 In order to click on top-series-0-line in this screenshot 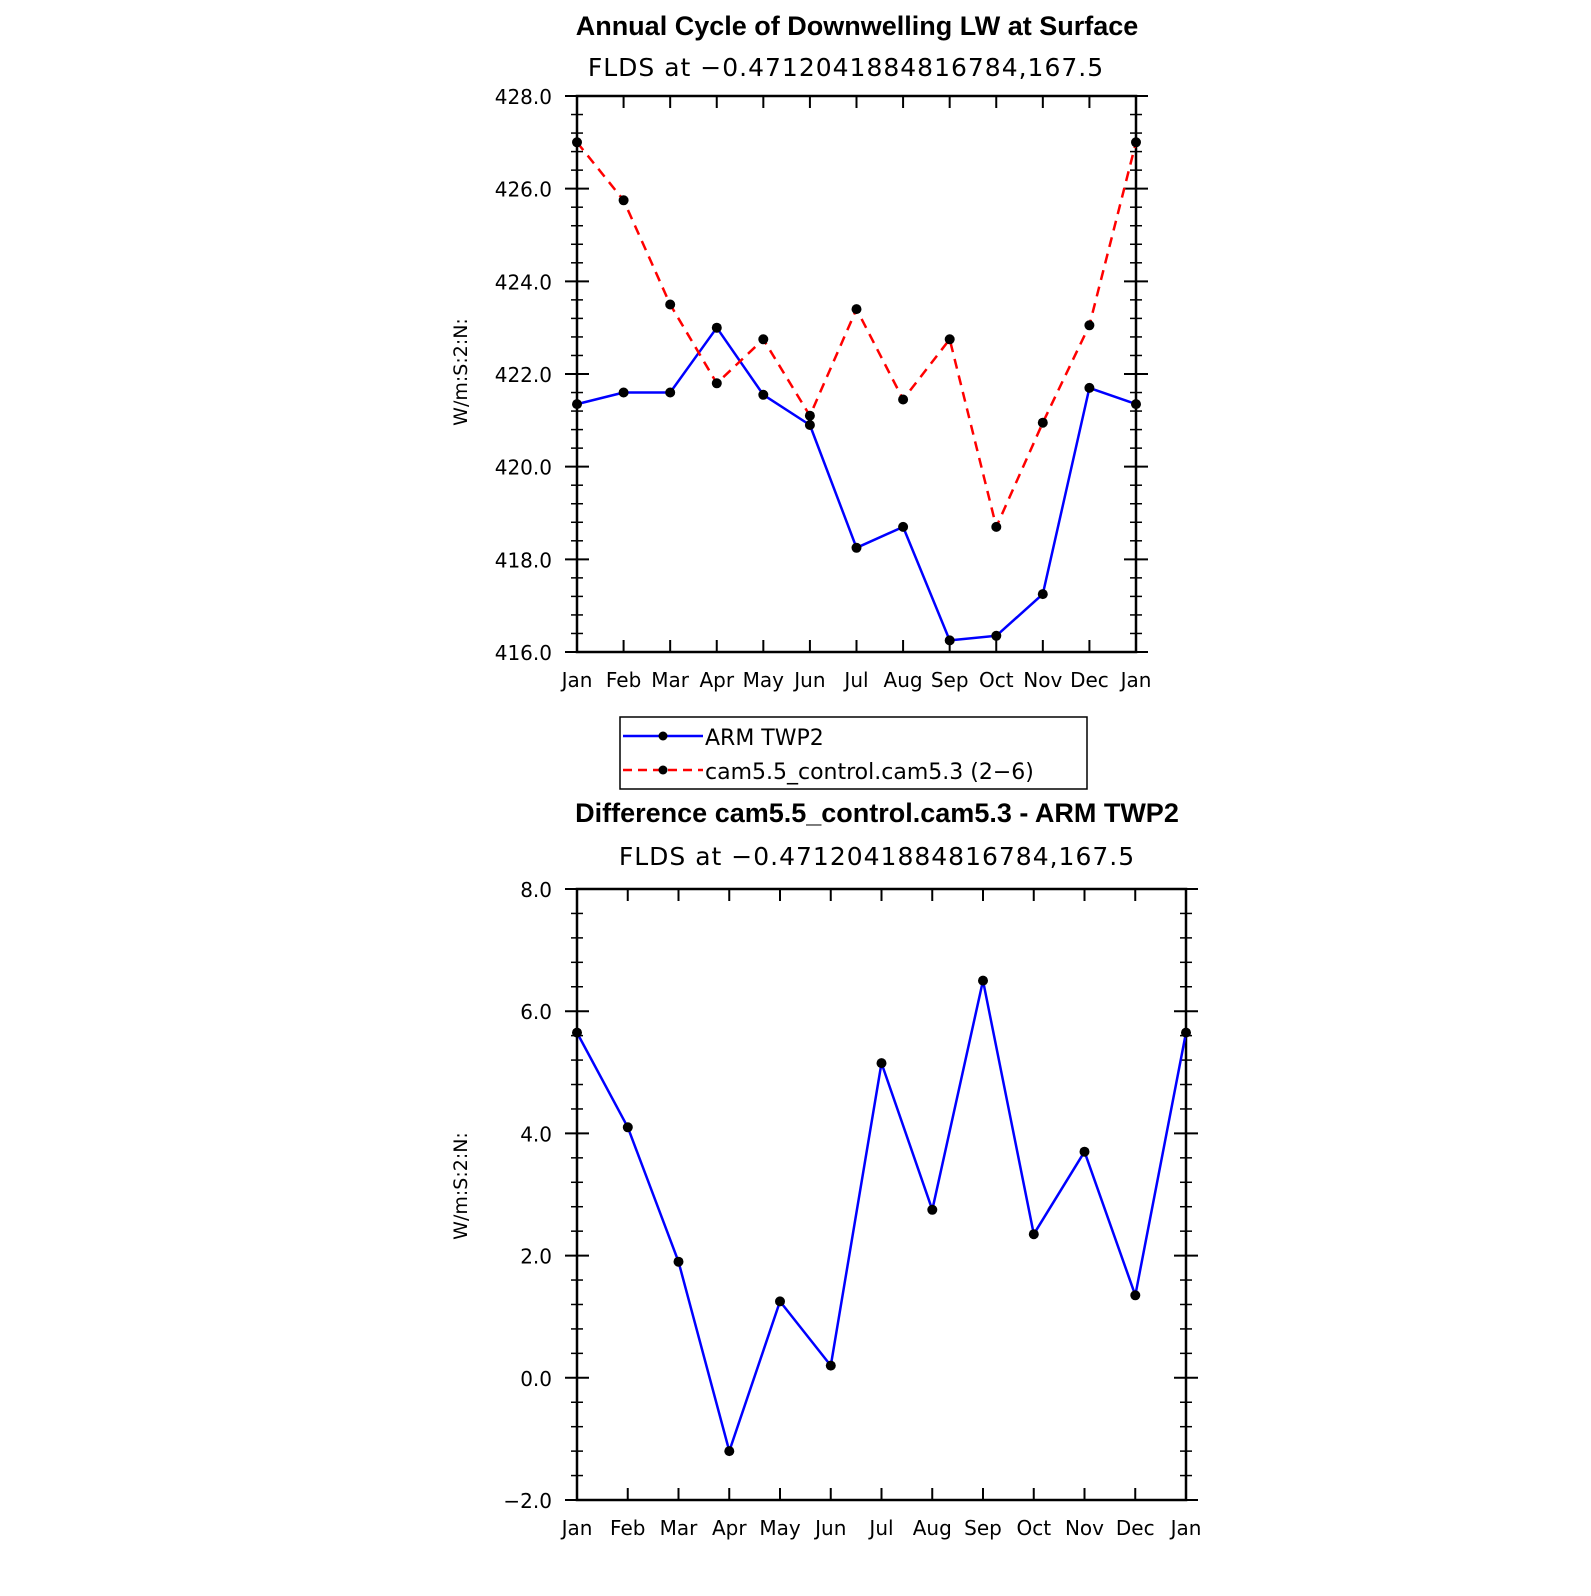, I will do `click(856, 484)`.